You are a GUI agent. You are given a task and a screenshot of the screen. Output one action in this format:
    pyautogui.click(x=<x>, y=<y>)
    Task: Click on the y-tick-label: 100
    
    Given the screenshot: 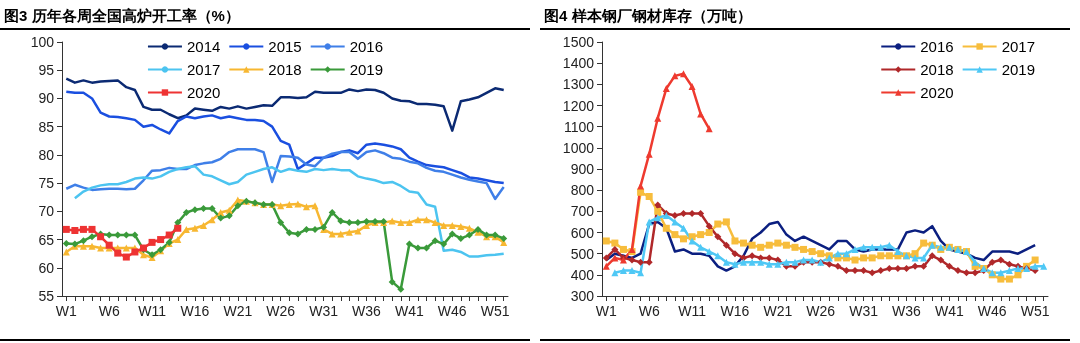 What is the action you would take?
    pyautogui.click(x=42, y=42)
    